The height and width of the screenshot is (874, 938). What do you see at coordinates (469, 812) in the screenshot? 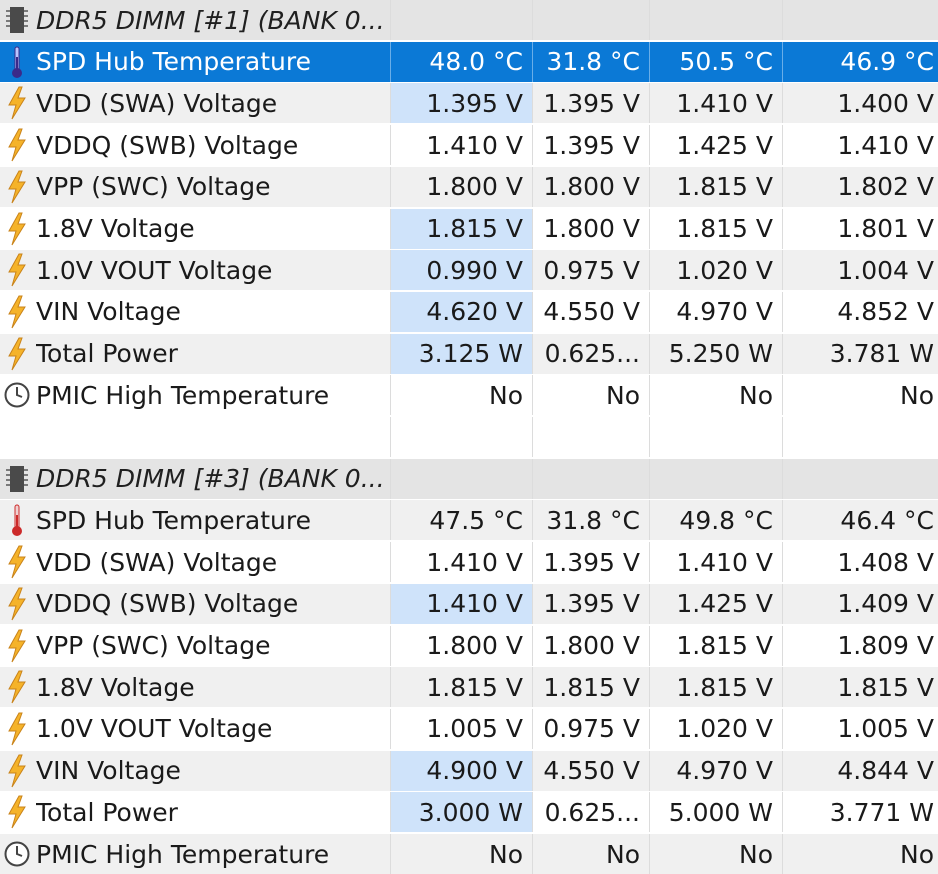
I see `sensor-row: Total Power 3.000 W 0.625... 5.000 W 3.771 W` at bounding box center [469, 812].